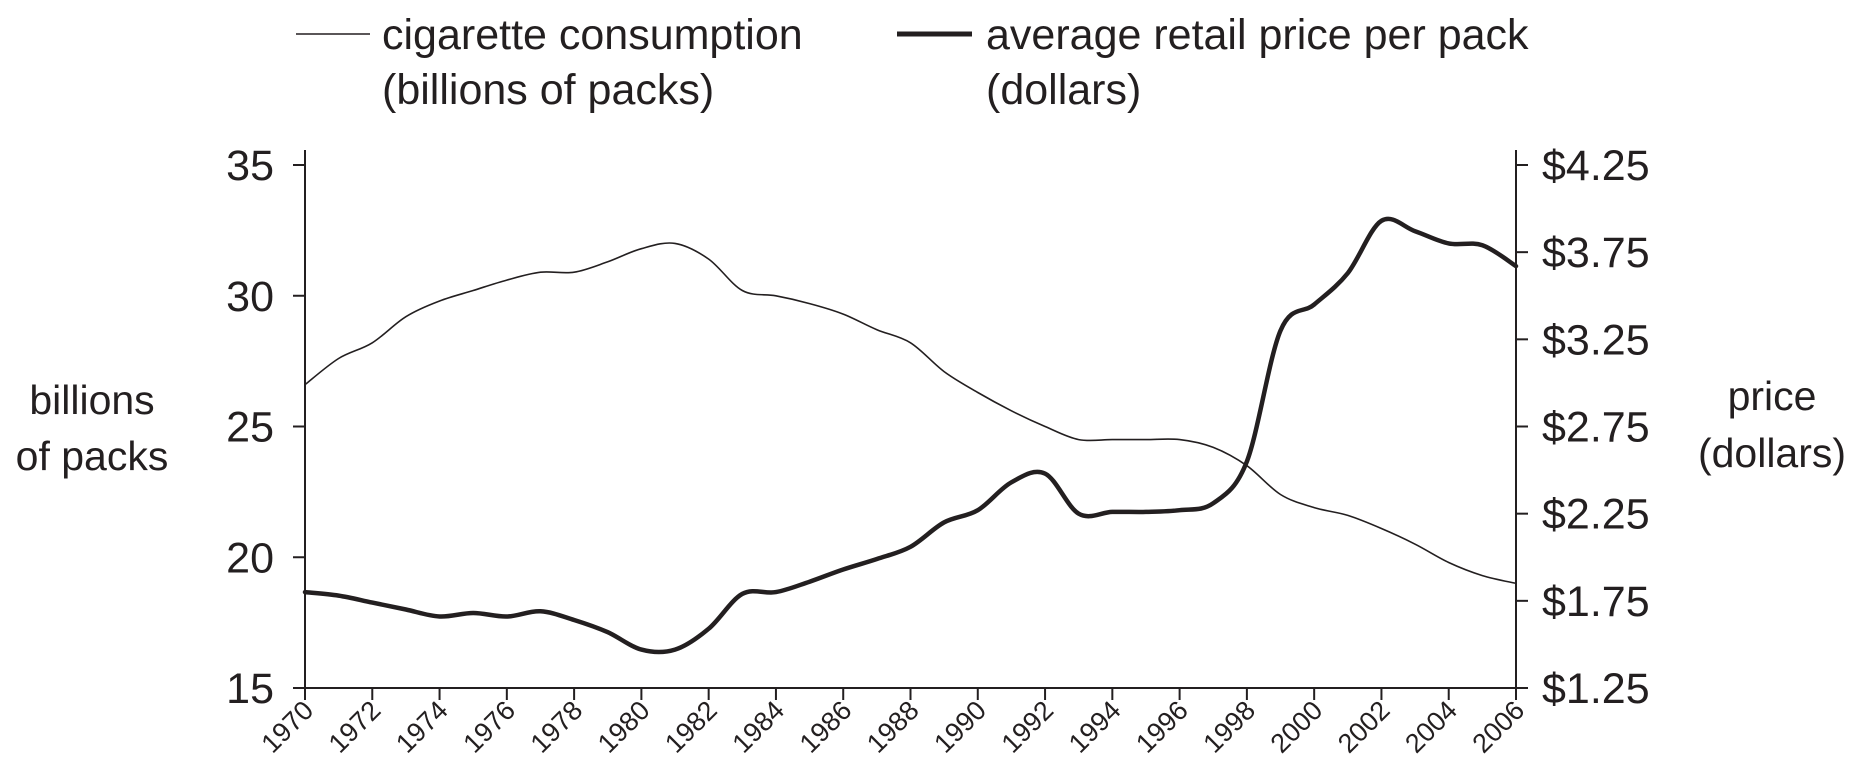  I want to click on x-tick-label: 1986, so click(826, 727).